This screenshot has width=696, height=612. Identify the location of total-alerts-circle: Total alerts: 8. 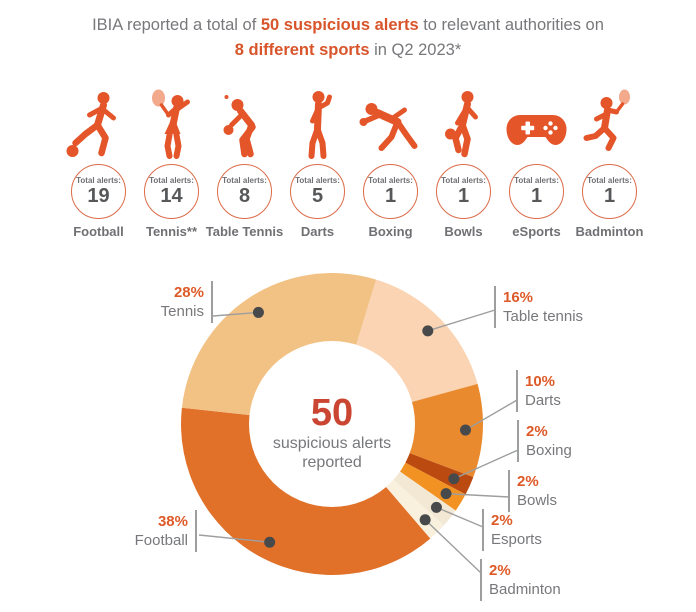
(244, 191).